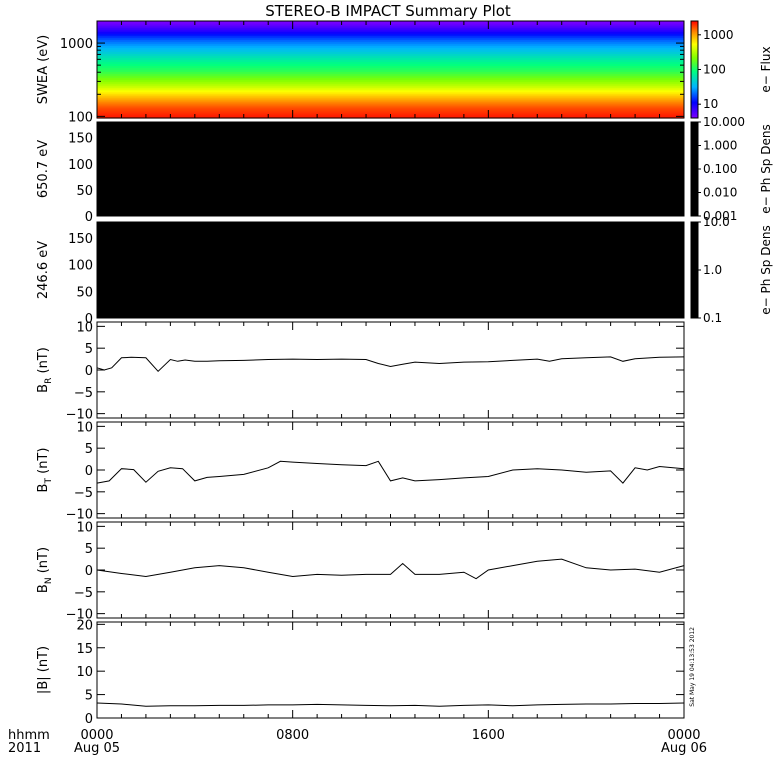 This screenshot has width=780, height=780. Describe the element at coordinates (29, 735) in the screenshot. I see `time-format-label: hhmm` at that location.